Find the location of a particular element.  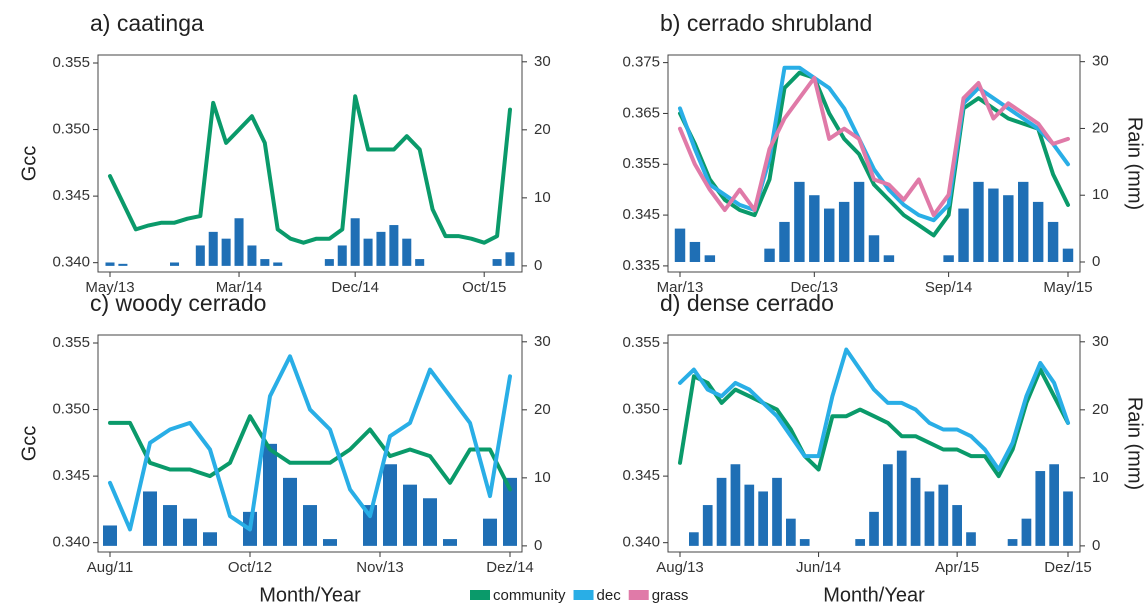

x-tick-label: Mar/14 is located at coordinates (239, 287).